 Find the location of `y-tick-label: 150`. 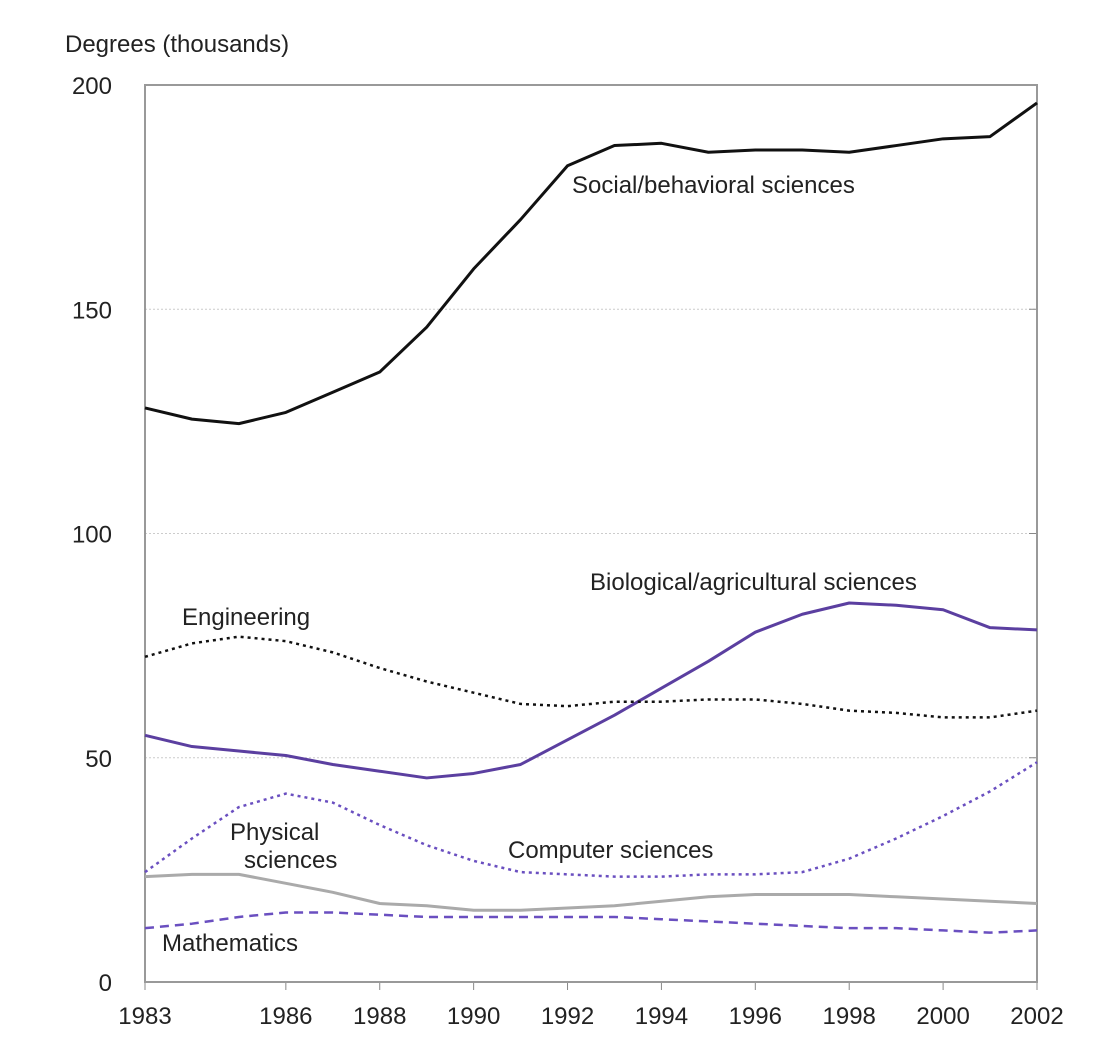

y-tick-label: 150 is located at coordinates (92, 310).